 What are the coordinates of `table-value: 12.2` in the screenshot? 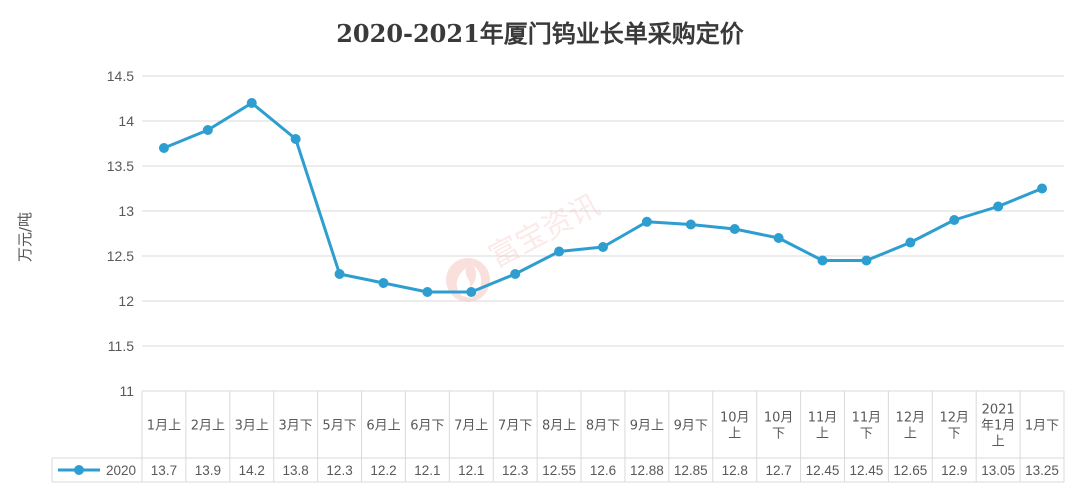 It's located at (383, 470).